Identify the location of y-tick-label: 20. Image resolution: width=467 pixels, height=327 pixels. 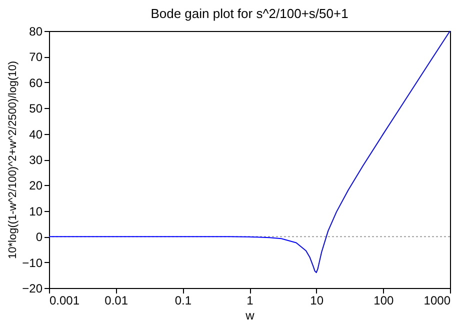
(36, 185).